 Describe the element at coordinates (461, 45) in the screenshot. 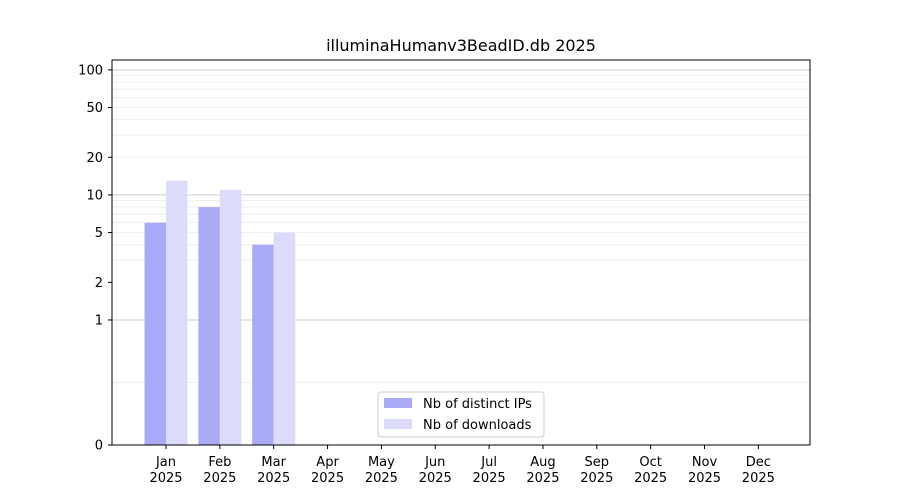

I see `chart-title: illuminaHumanv3BeadID.db 2025` at that location.